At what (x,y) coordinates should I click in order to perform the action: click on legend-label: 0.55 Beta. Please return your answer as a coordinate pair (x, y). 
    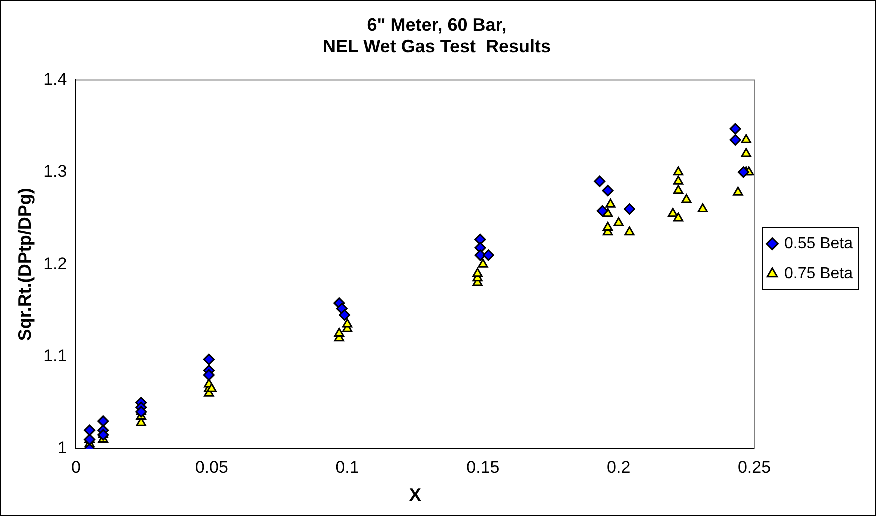
    Looking at the image, I should click on (819, 243).